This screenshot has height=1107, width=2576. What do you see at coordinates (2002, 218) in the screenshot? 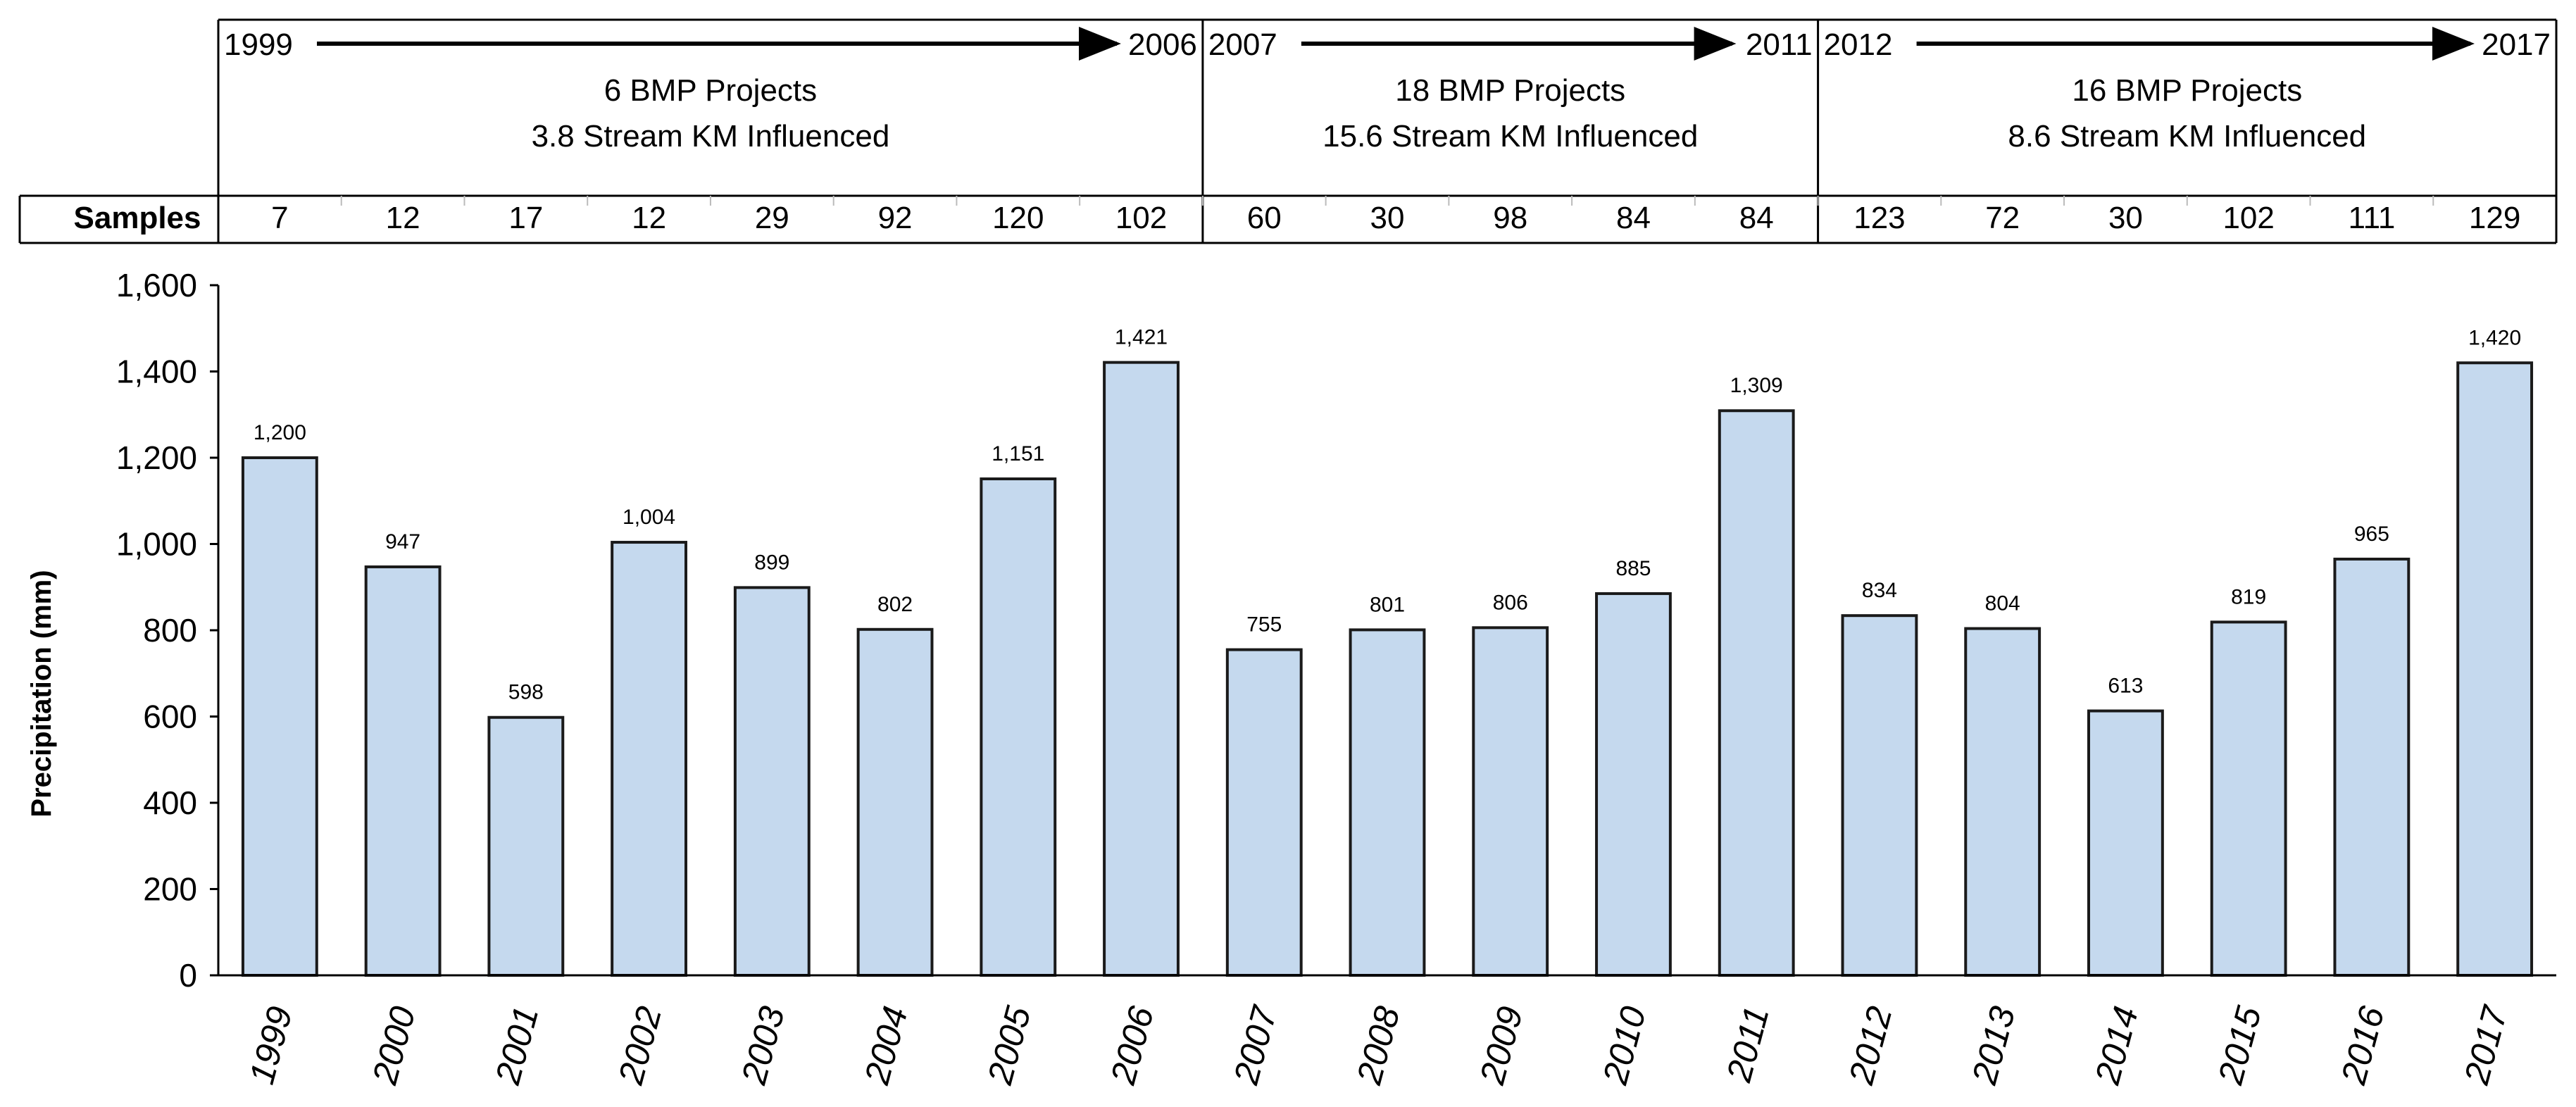
I see `sample-count: 72` at bounding box center [2002, 218].